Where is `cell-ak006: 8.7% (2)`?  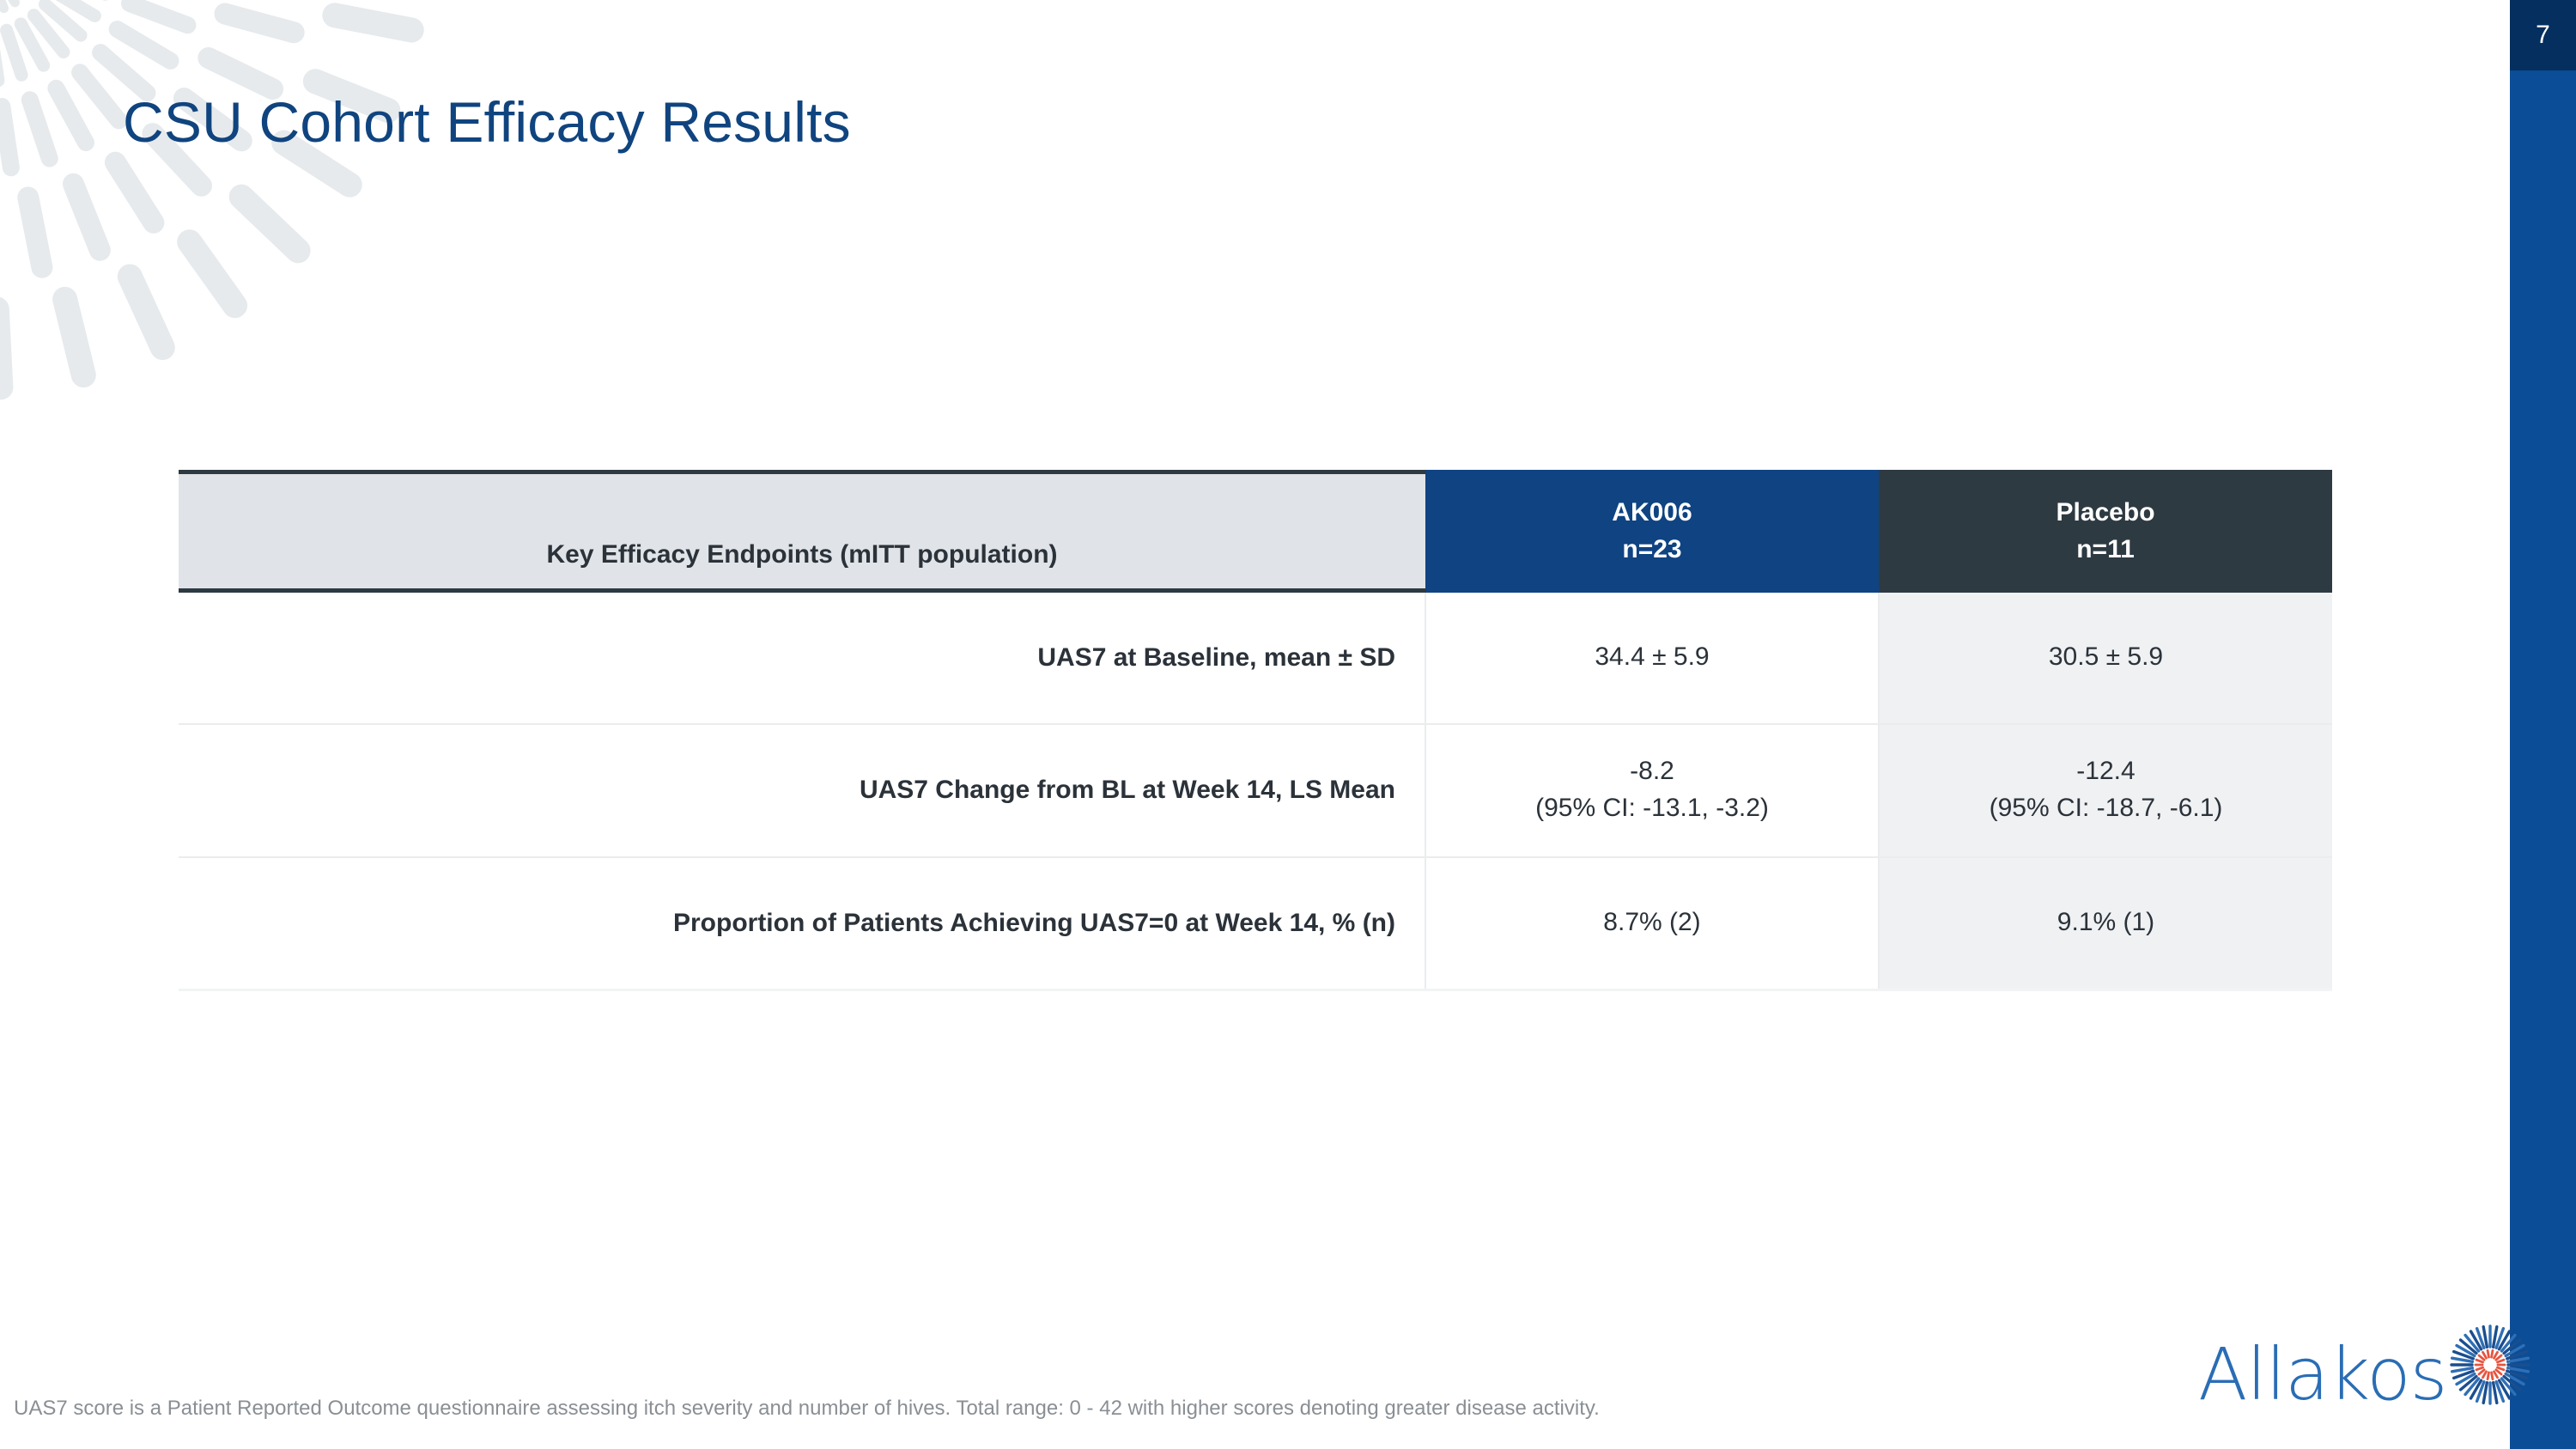 cell-ak006: 8.7% (2) is located at coordinates (1652, 924).